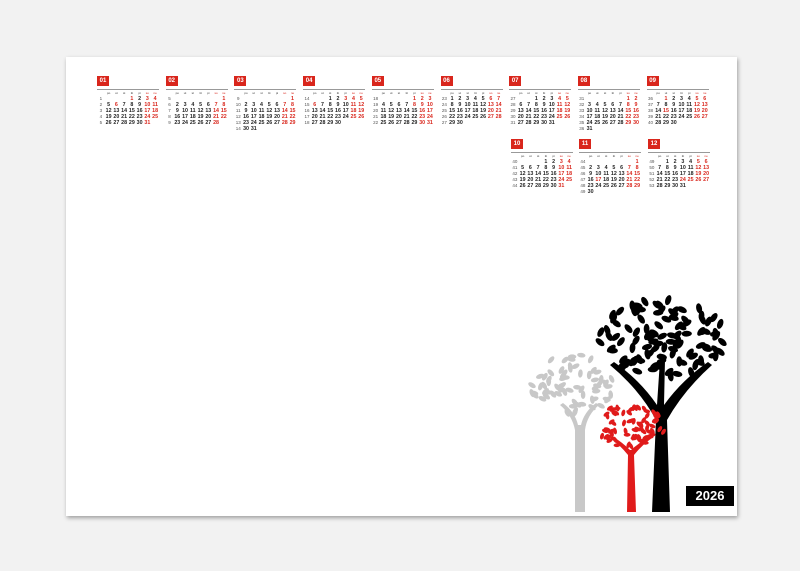  What do you see at coordinates (650, 98) in the screenshot?
I see `week-number: 36` at bounding box center [650, 98].